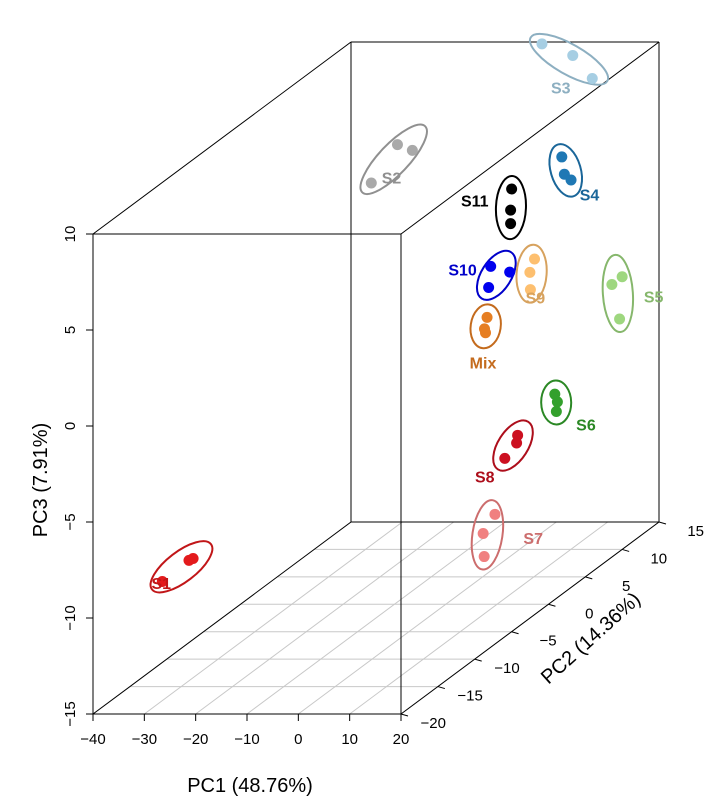  Describe the element at coordinates (561, 88) in the screenshot. I see `group-label: S3` at that location.